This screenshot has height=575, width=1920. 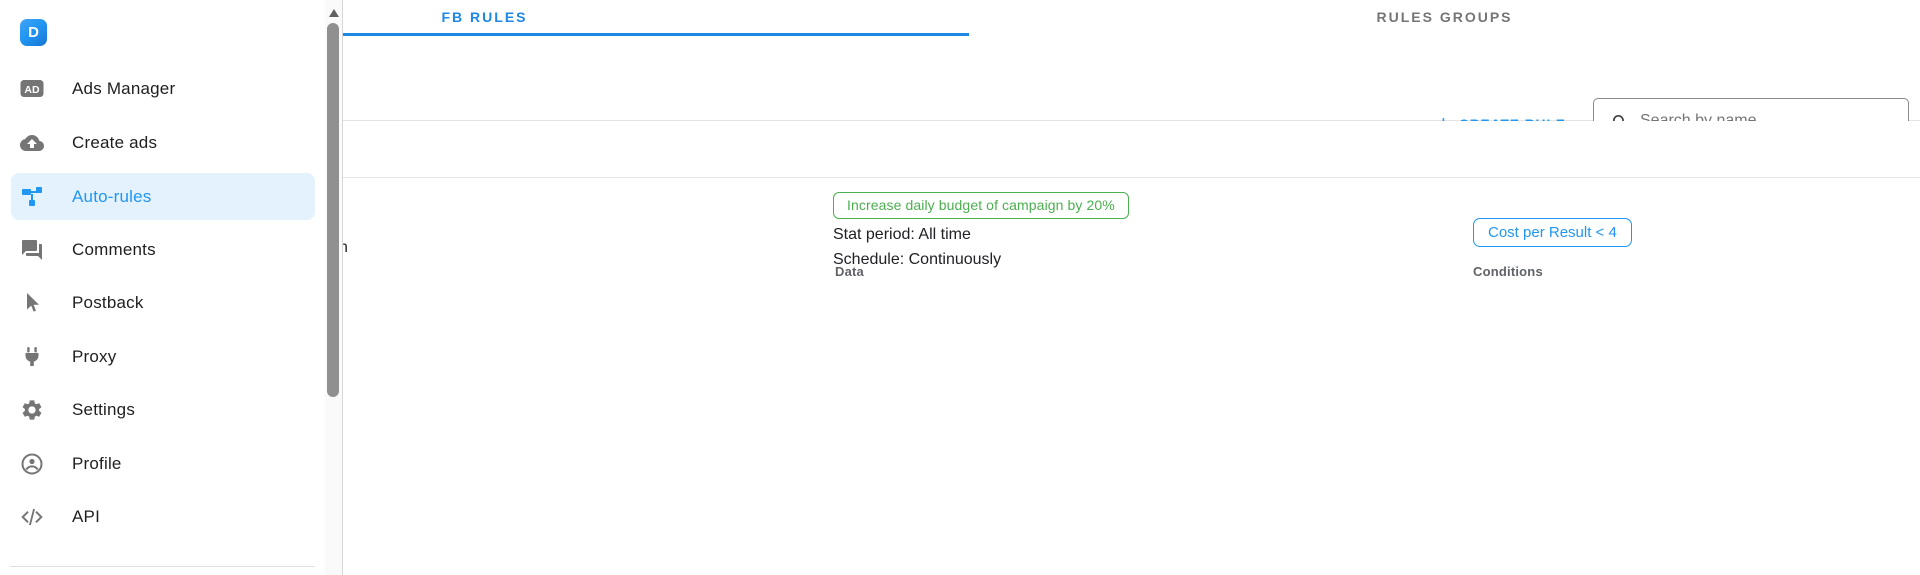 What do you see at coordinates (32, 410) in the screenshot?
I see `gear-icon` at bounding box center [32, 410].